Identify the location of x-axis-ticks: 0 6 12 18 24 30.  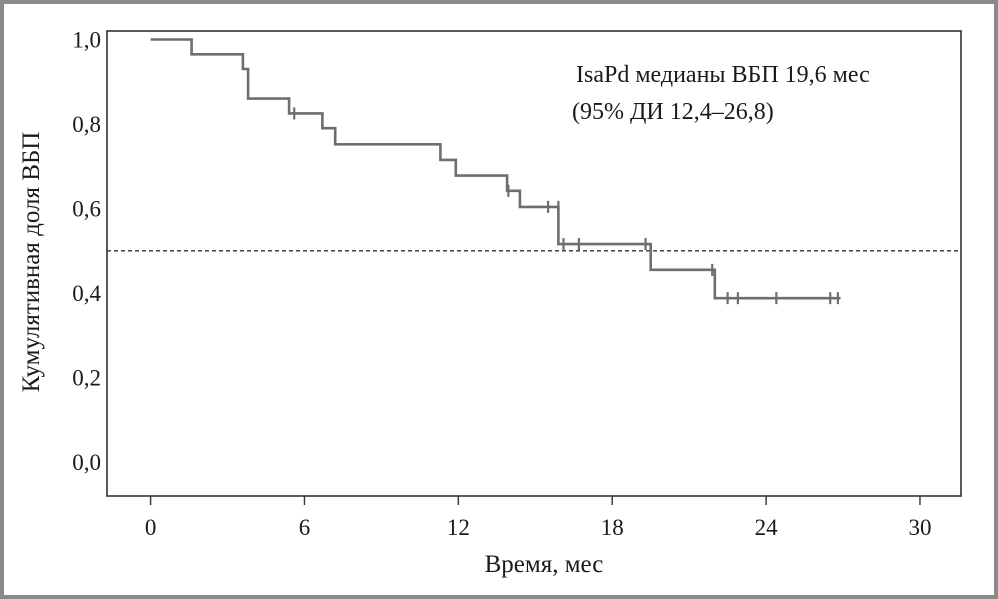
(538, 518).